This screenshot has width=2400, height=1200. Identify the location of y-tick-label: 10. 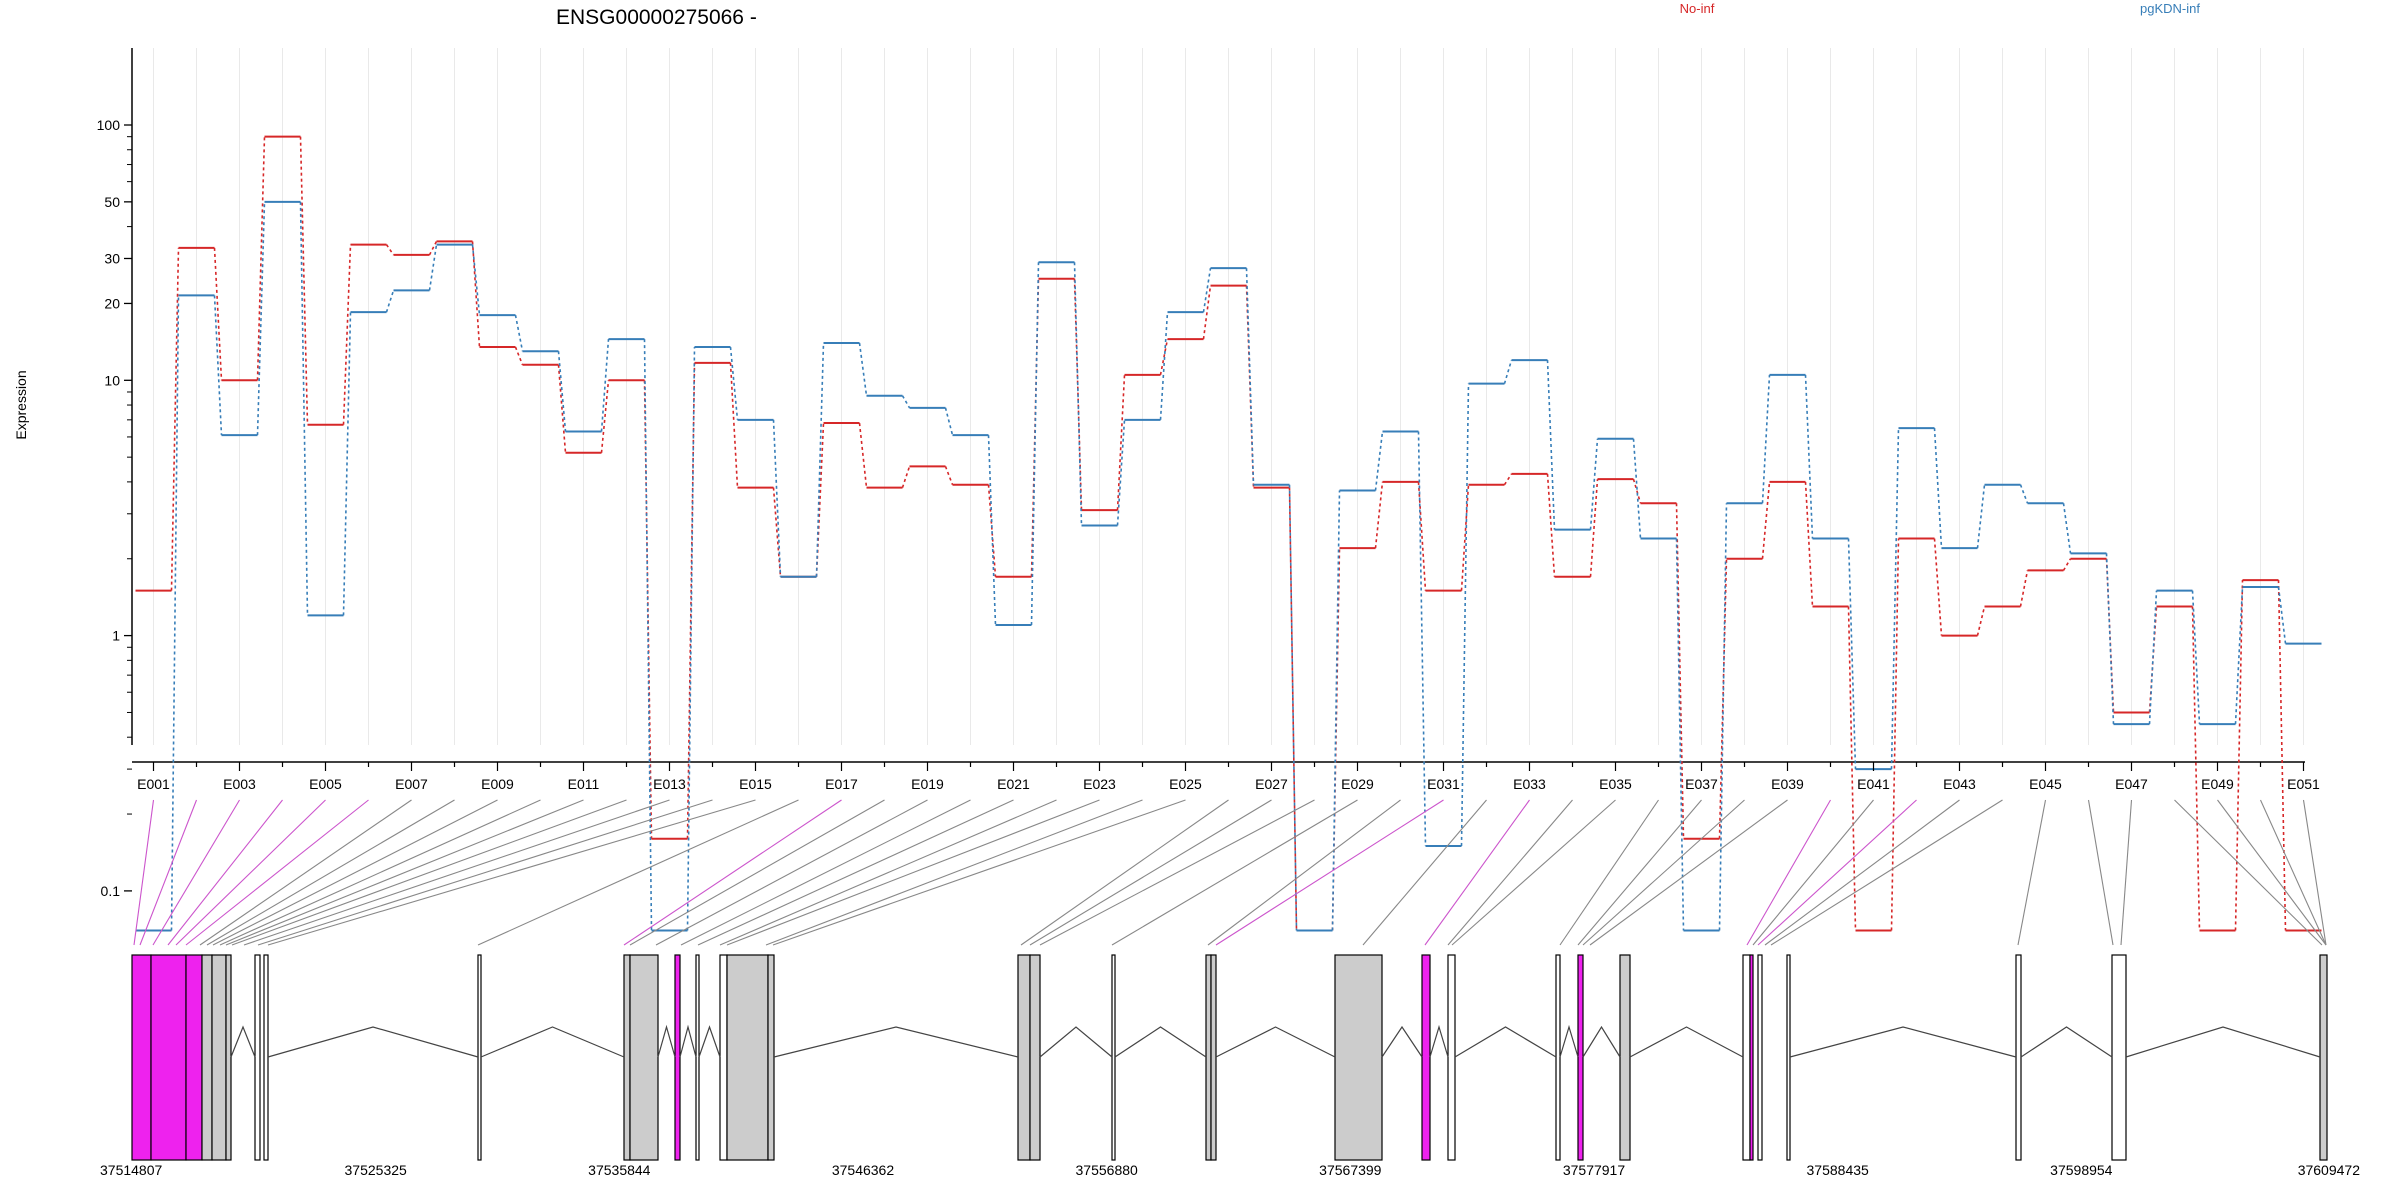
(112, 380).